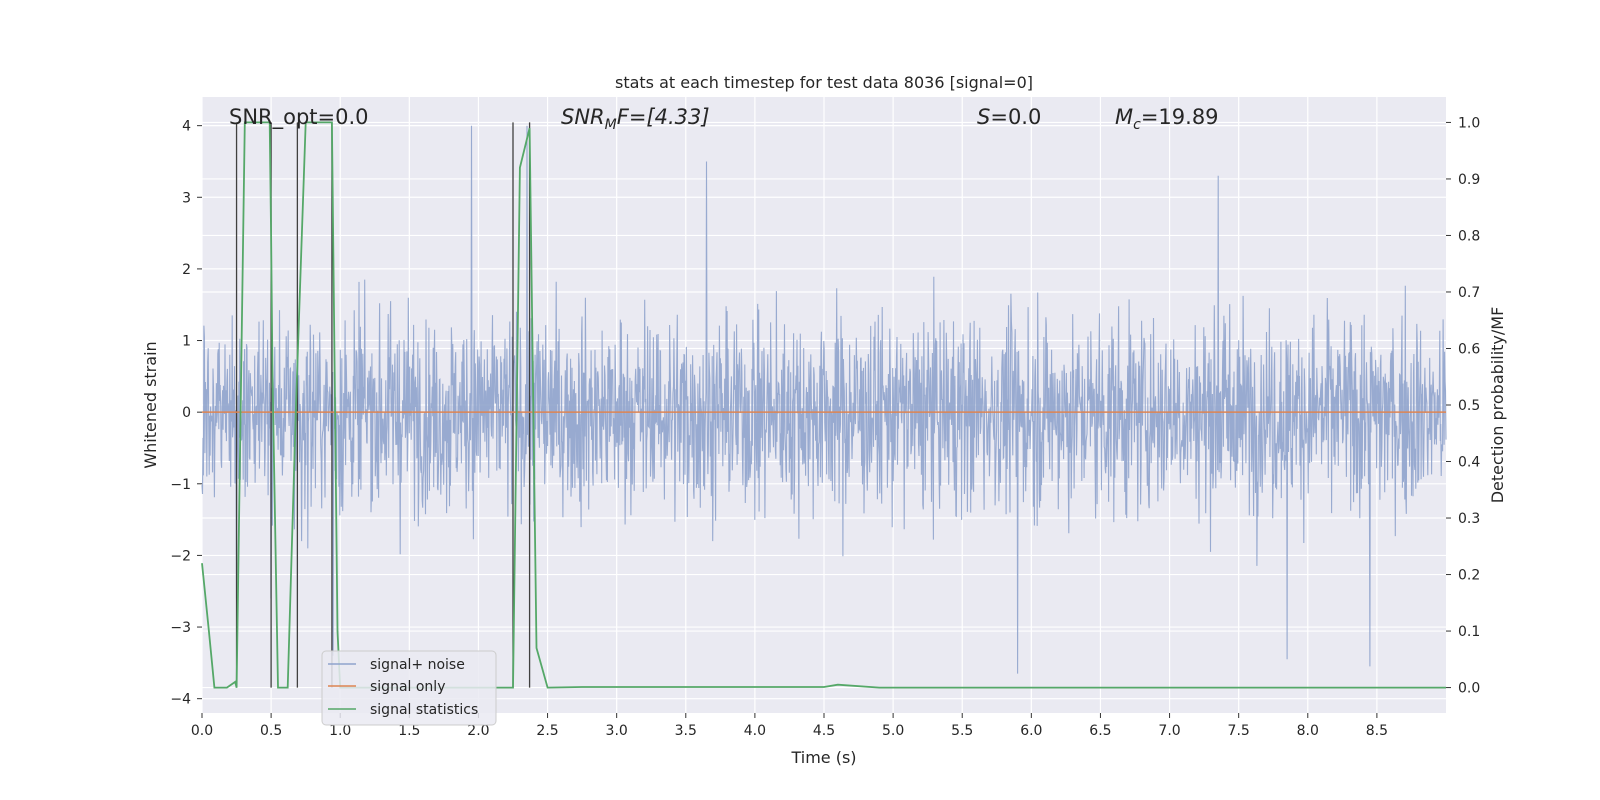 This screenshot has height=800, width=1600. What do you see at coordinates (1100, 731) in the screenshot?
I see `x-tick-label: 6.5` at bounding box center [1100, 731].